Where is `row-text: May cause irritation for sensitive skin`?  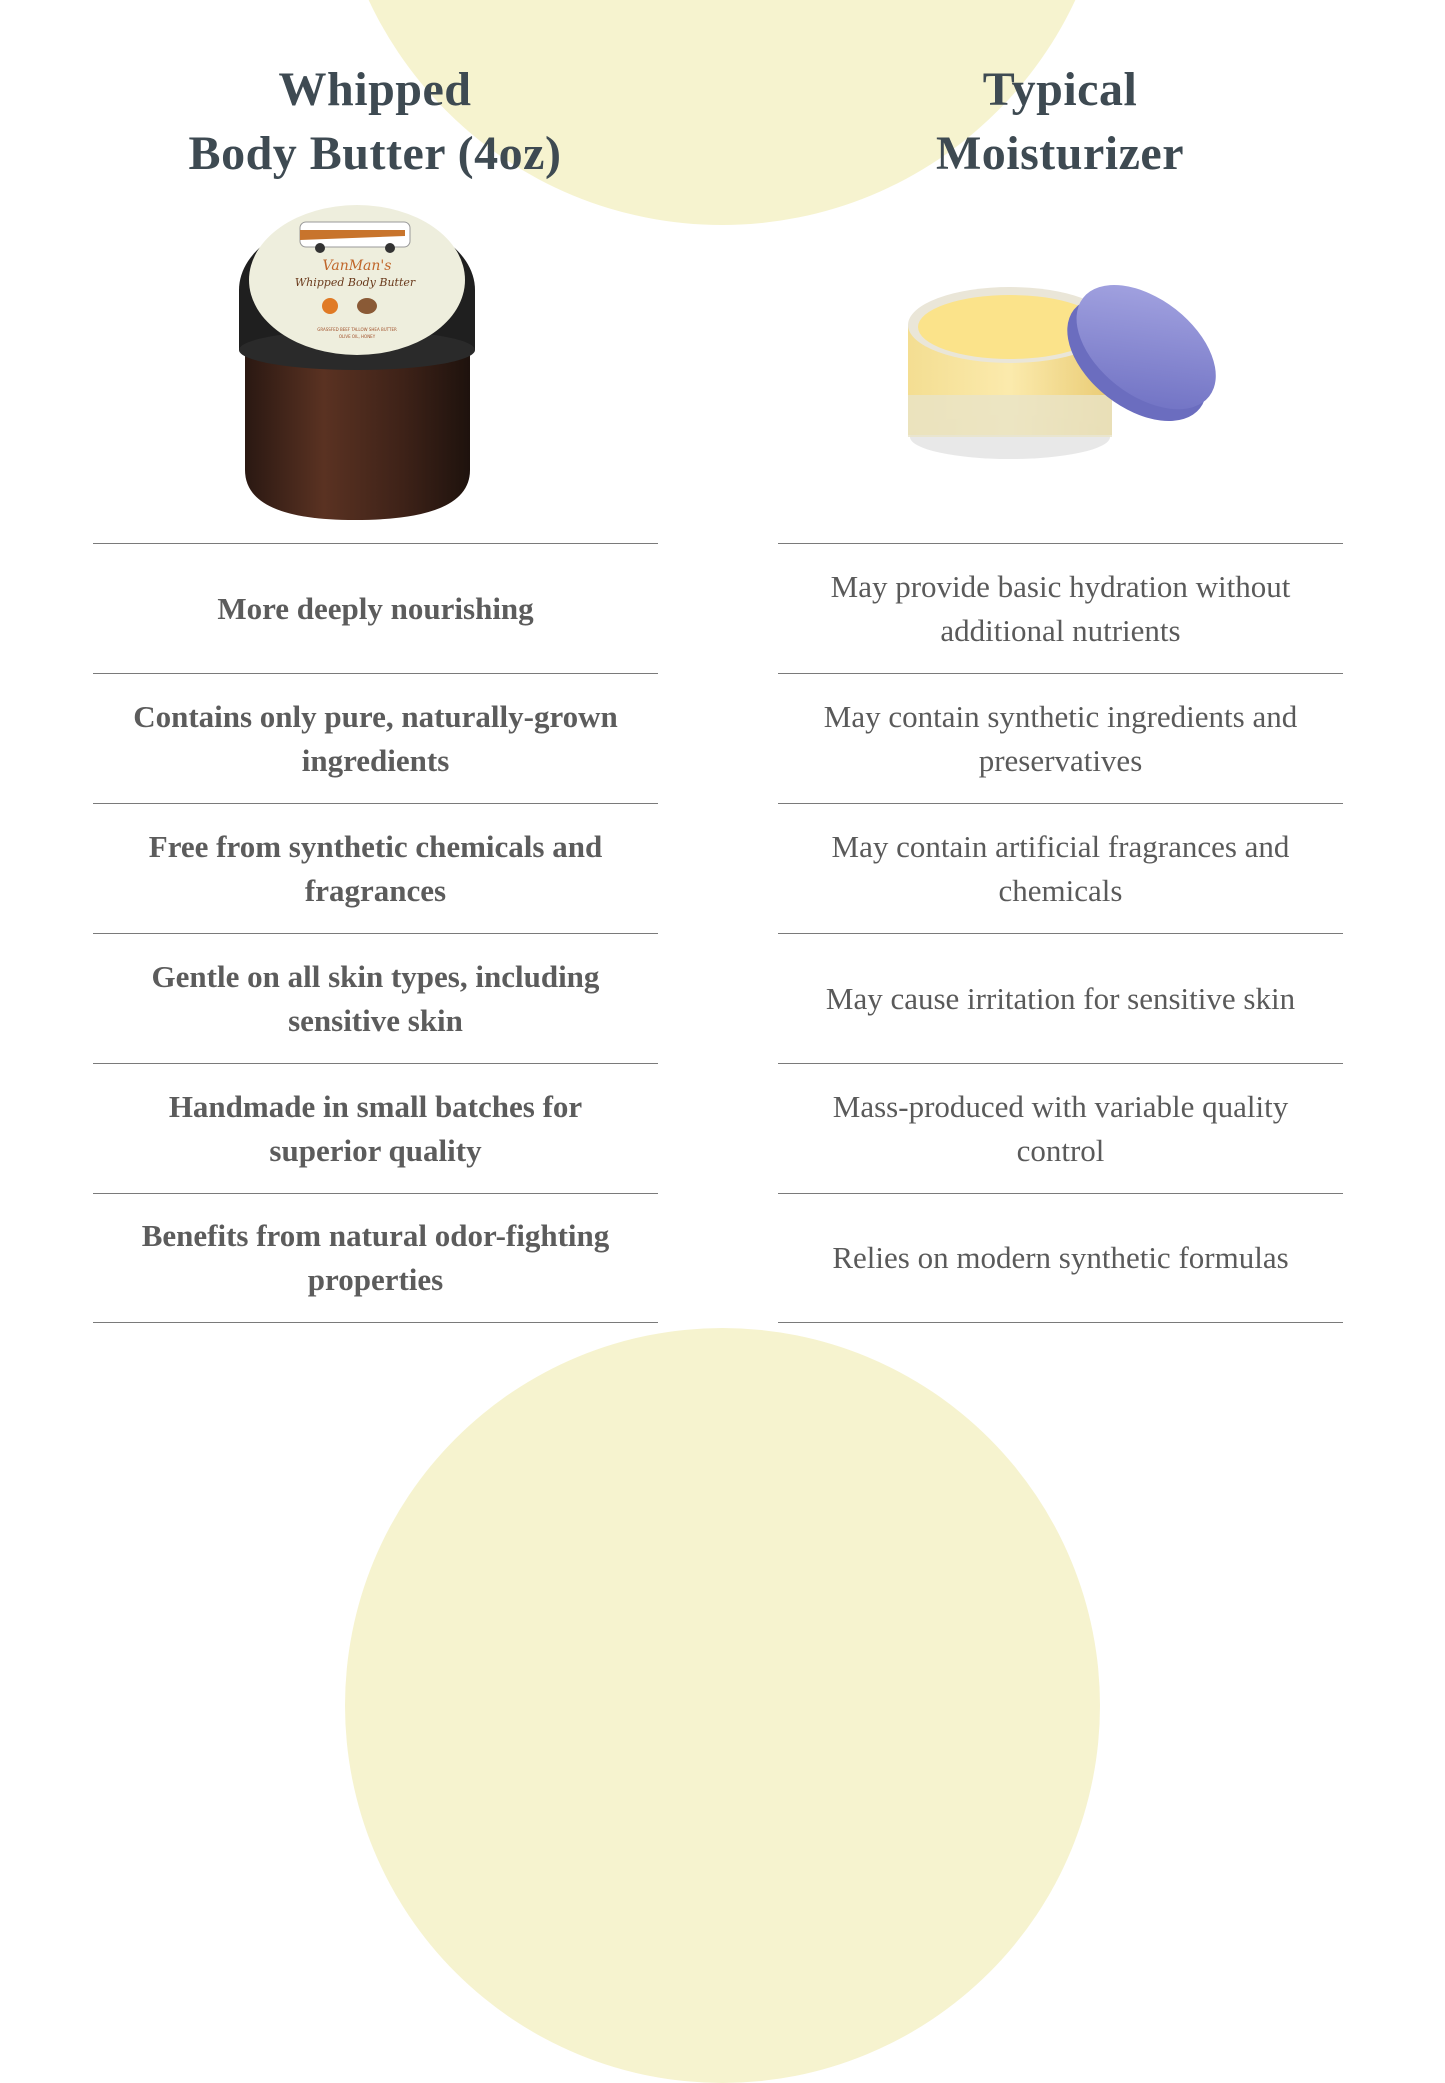 row-text: May cause irritation for sensitive skin is located at coordinates (1060, 998).